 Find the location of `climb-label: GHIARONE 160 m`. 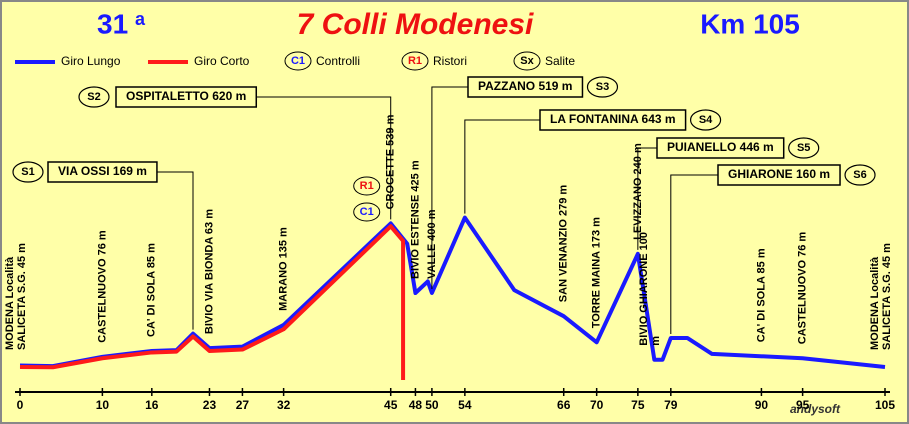

climb-label: GHIARONE 160 m is located at coordinates (779, 174).